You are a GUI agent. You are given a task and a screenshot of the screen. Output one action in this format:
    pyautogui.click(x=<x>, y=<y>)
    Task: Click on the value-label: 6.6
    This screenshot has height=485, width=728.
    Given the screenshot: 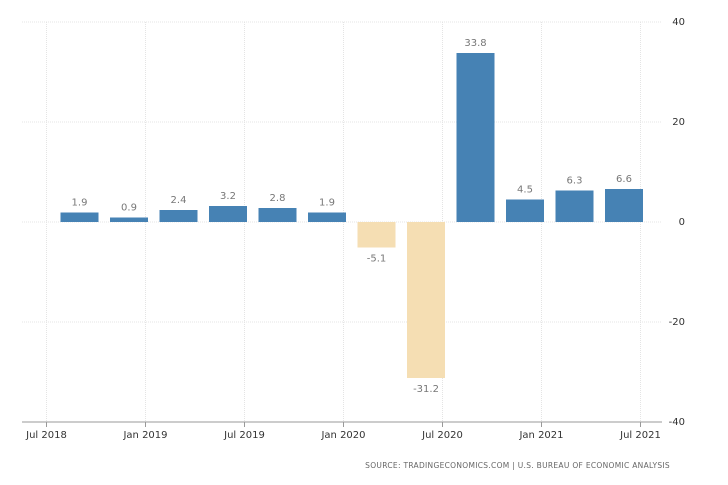 What is the action you would take?
    pyautogui.click(x=624, y=179)
    